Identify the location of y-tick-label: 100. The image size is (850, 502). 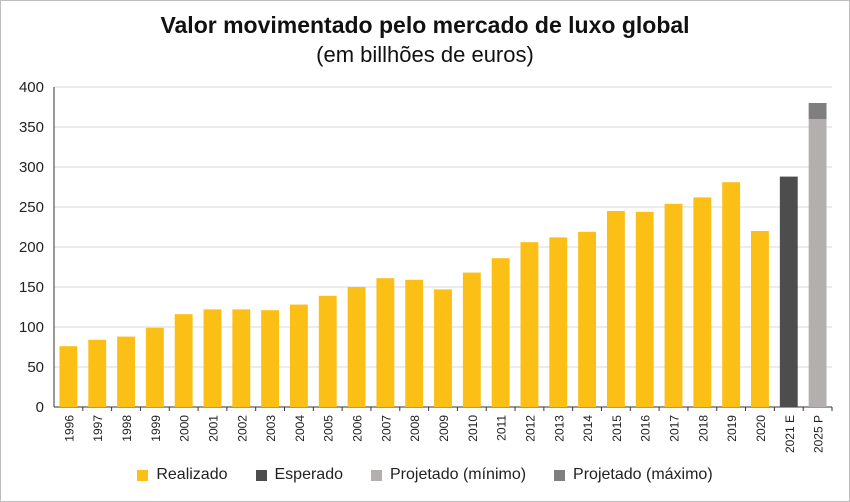
(31, 327).